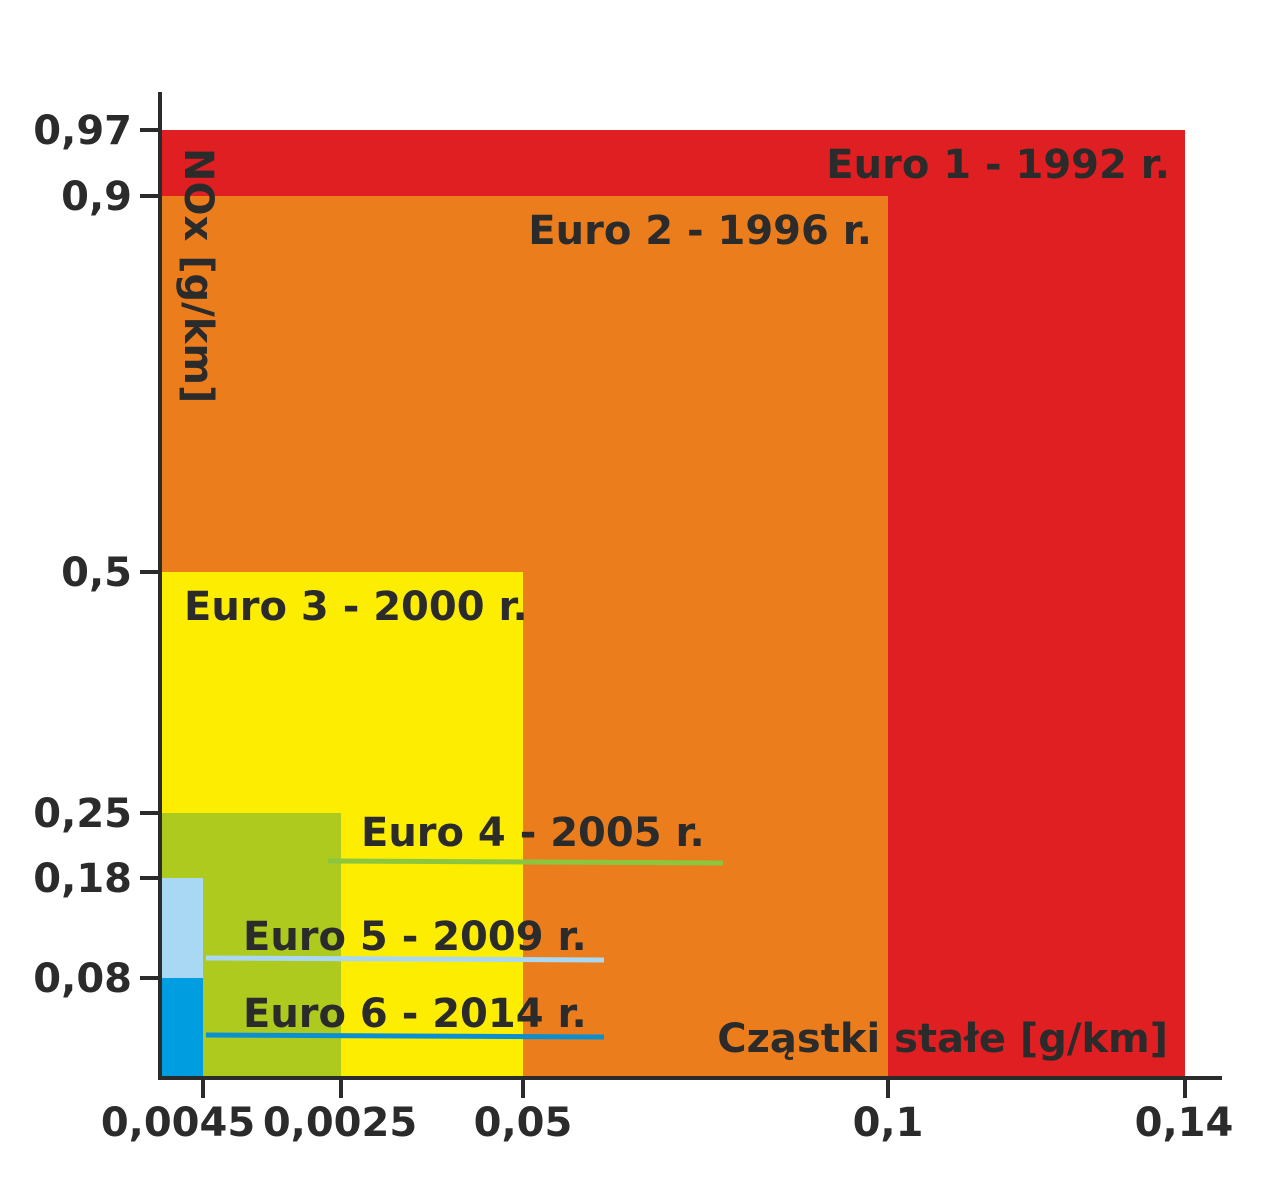  I want to click on y-tick-label-4: 0,25, so click(82, 814).